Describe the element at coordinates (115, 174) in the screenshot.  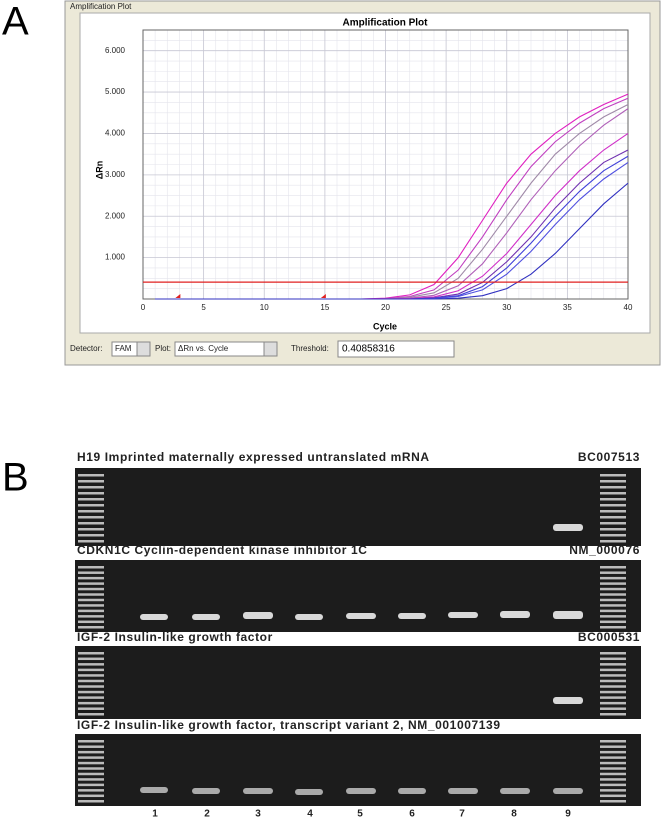
I see `y-tick-label: 3.000` at that location.